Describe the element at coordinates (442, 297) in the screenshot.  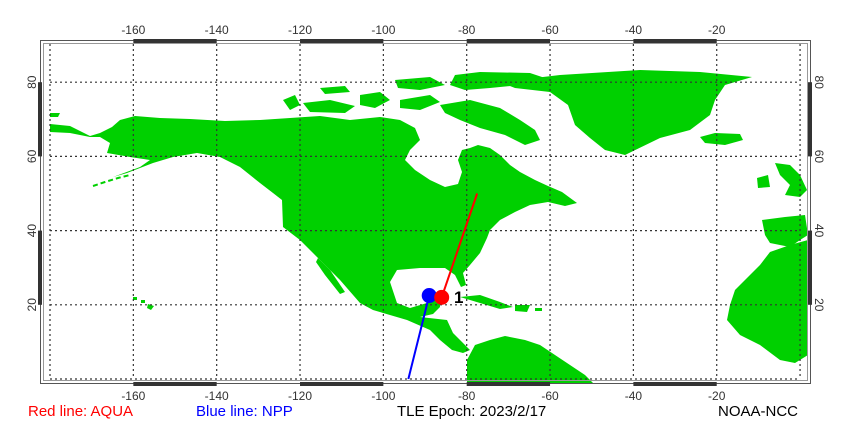
I see `aqua-position-marker` at that location.